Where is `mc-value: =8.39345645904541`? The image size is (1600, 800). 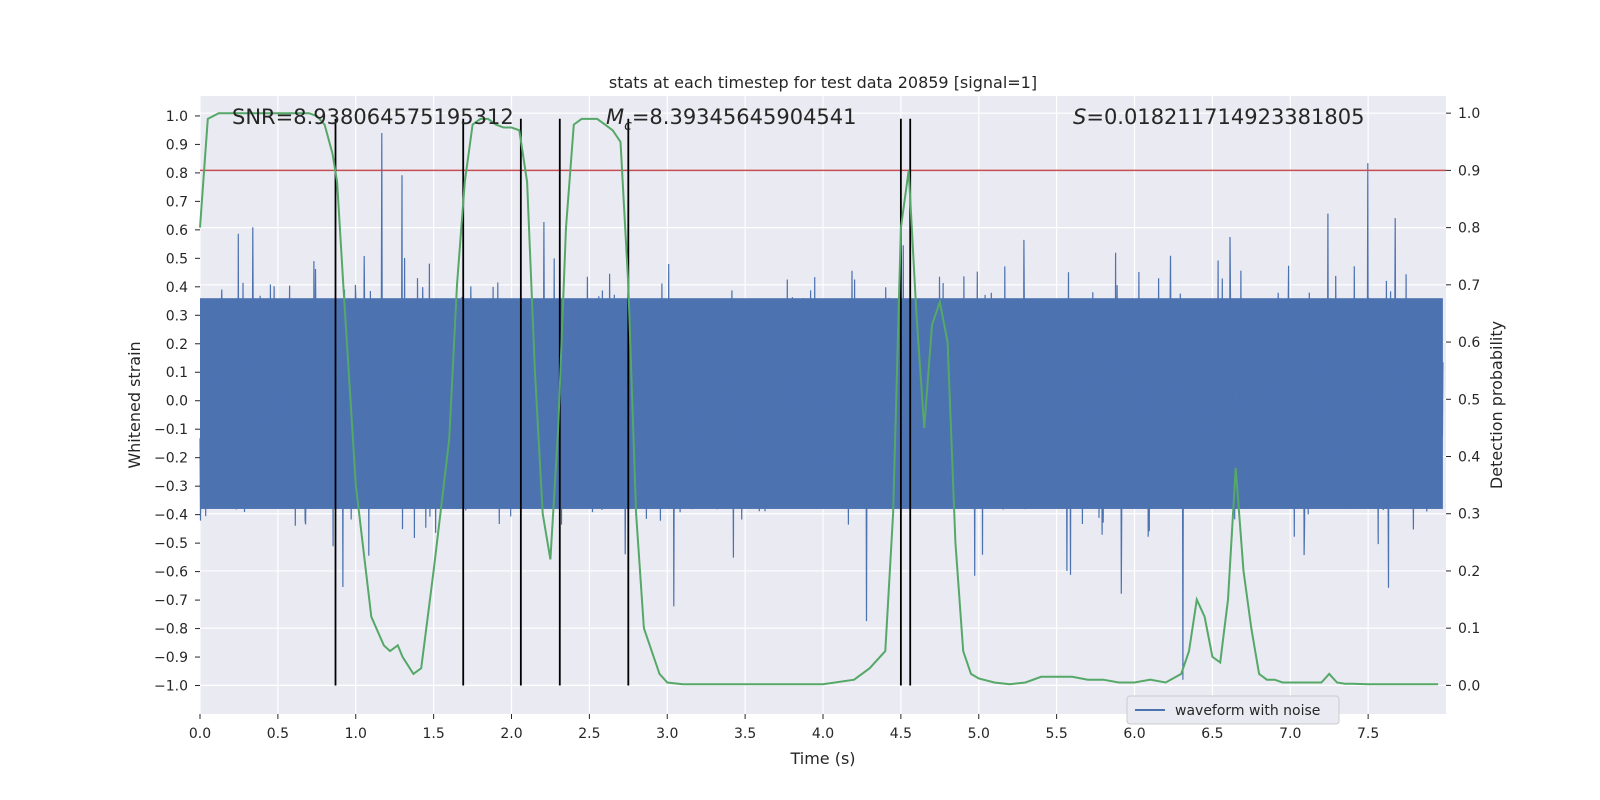
mc-value: =8.39345645904541 is located at coordinates (744, 117).